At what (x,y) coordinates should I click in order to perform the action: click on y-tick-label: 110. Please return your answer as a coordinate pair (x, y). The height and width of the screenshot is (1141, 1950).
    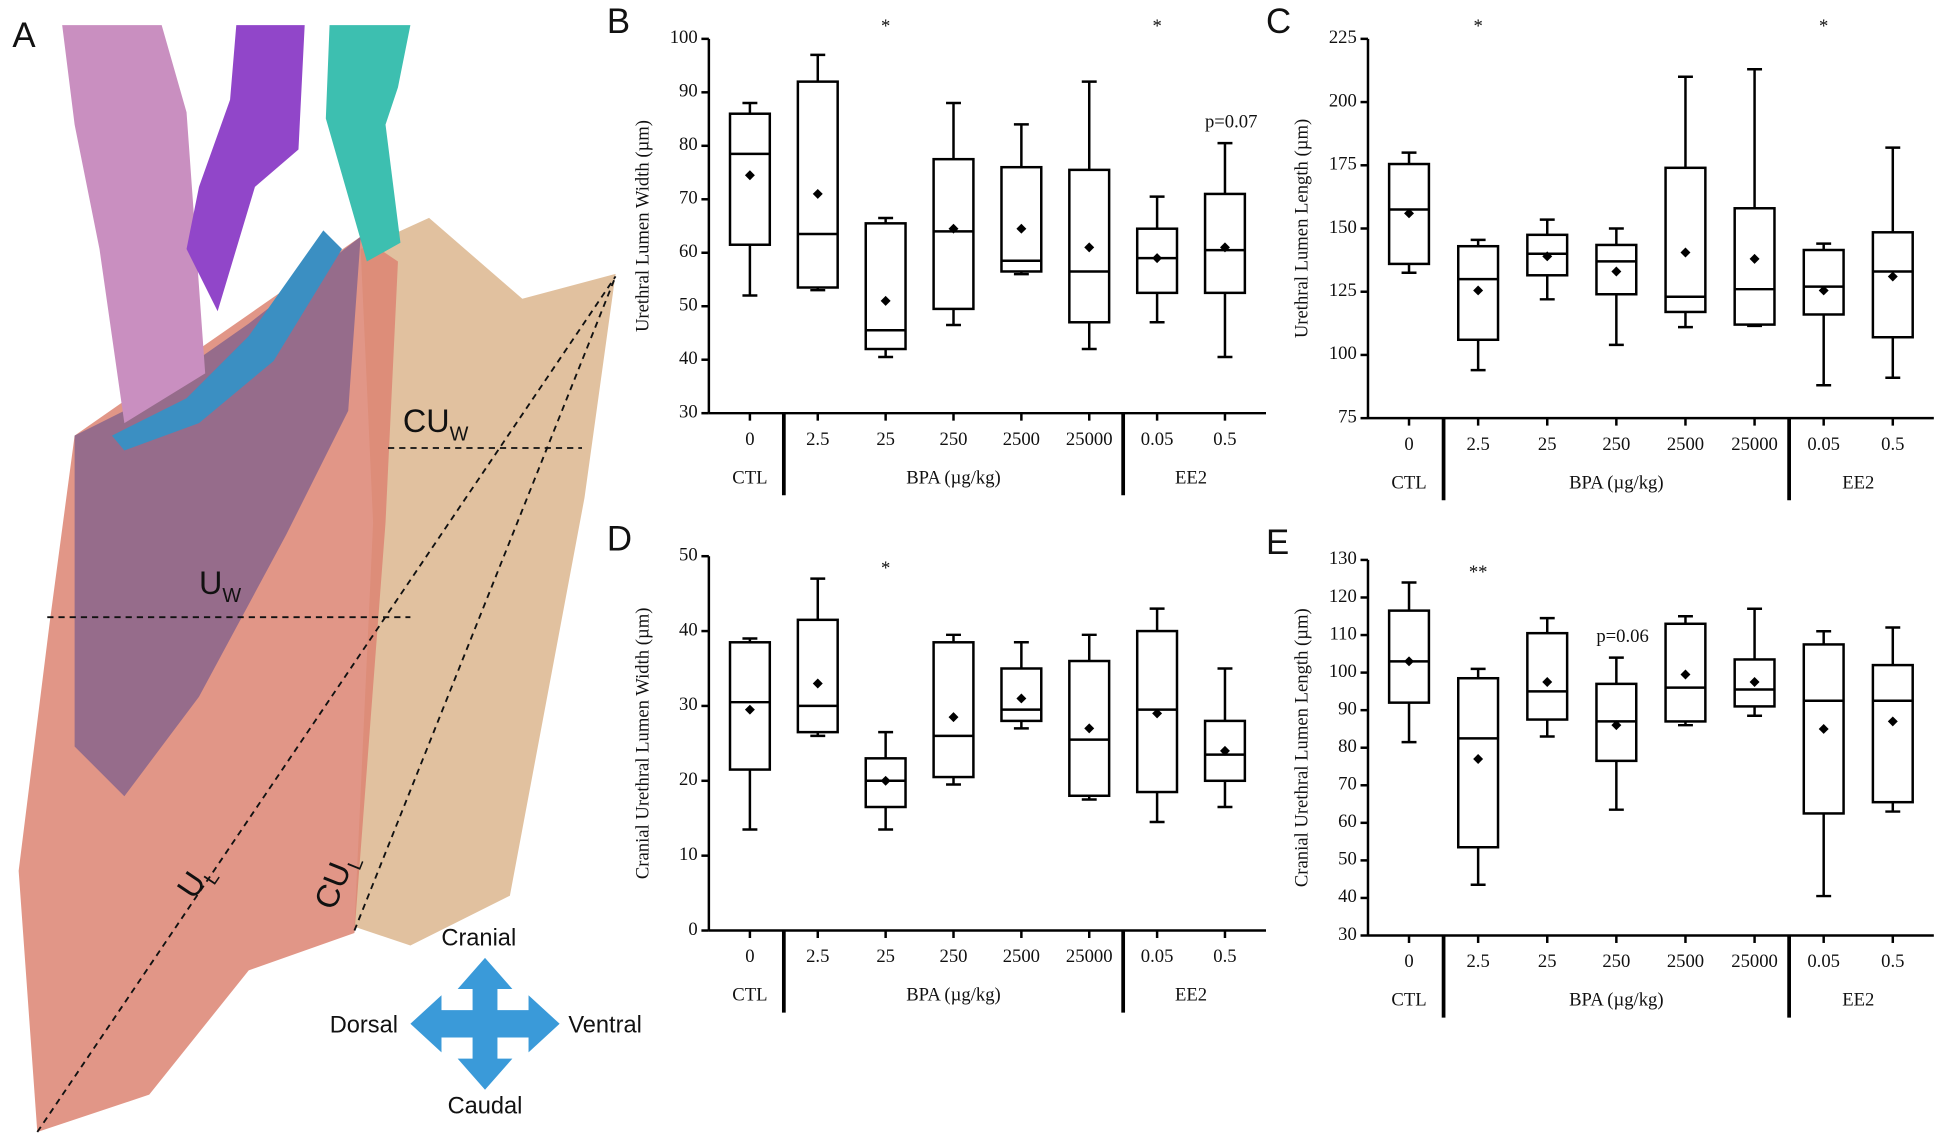
    Looking at the image, I should click on (1343, 633).